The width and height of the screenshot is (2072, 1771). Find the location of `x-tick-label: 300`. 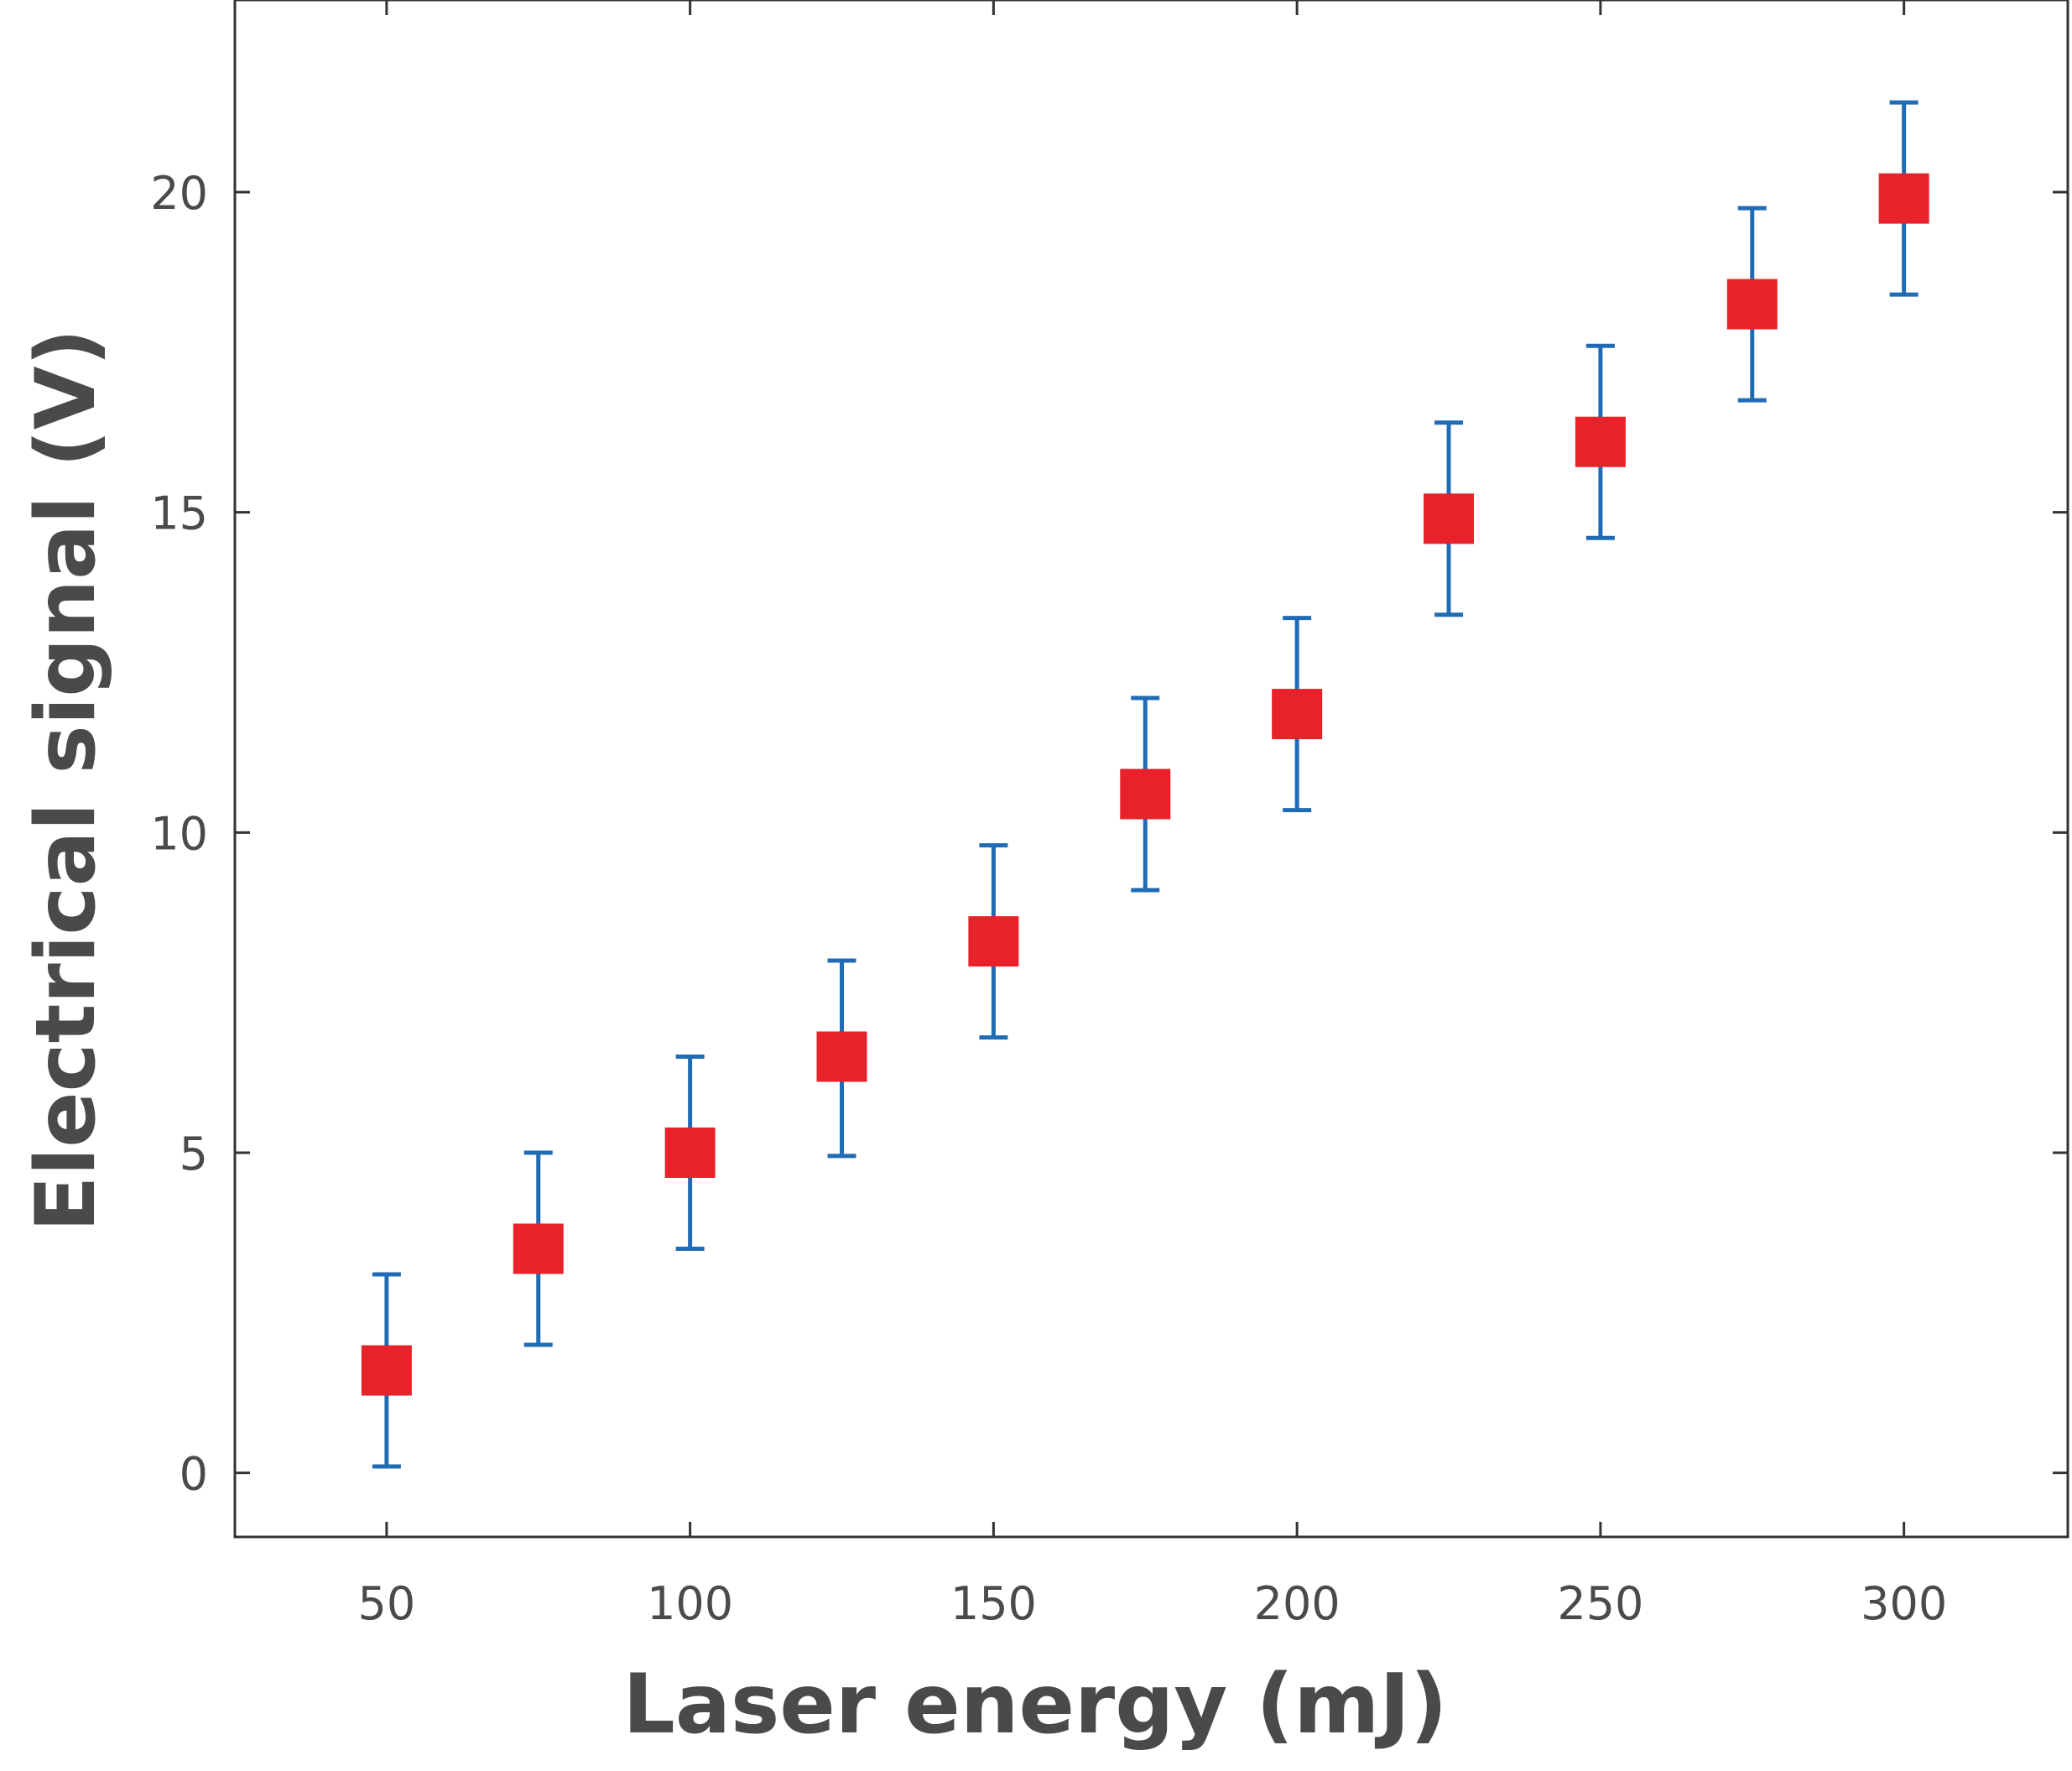

x-tick-label: 300 is located at coordinates (1904, 1603).